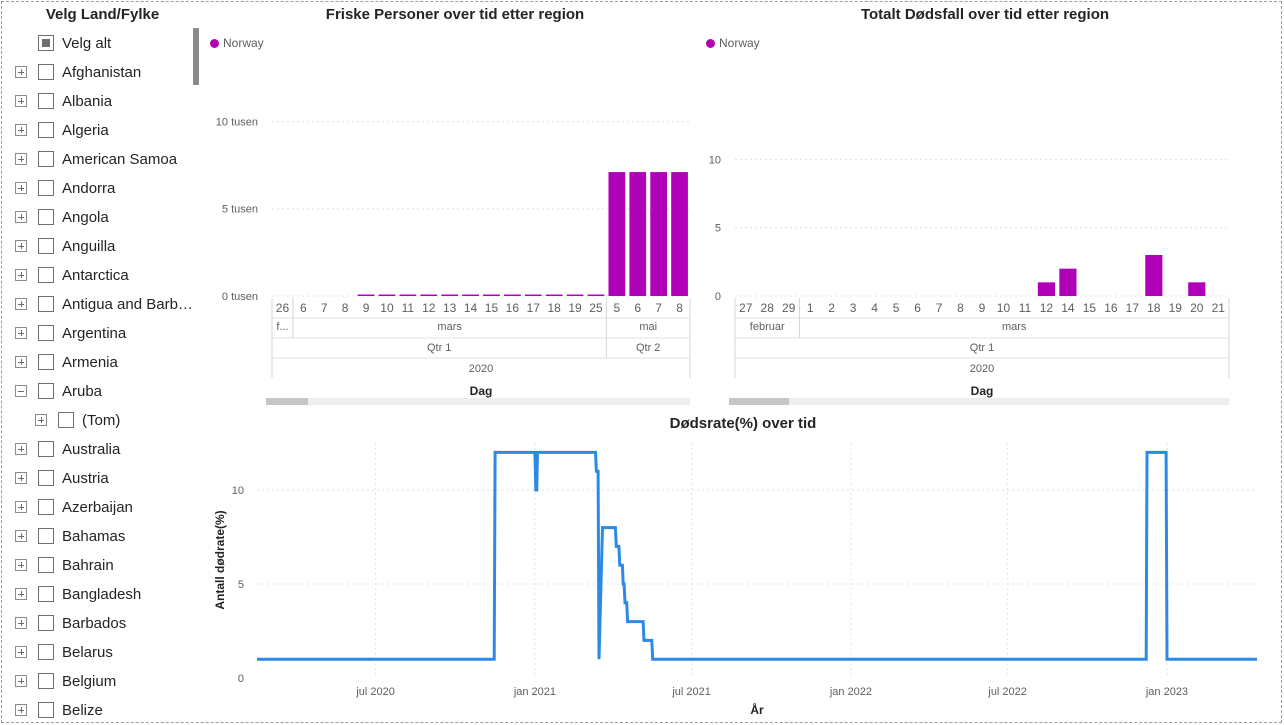 The height and width of the screenshot is (725, 1284). What do you see at coordinates (100, 159) in the screenshot?
I see `slicer-item: American Samoa` at bounding box center [100, 159].